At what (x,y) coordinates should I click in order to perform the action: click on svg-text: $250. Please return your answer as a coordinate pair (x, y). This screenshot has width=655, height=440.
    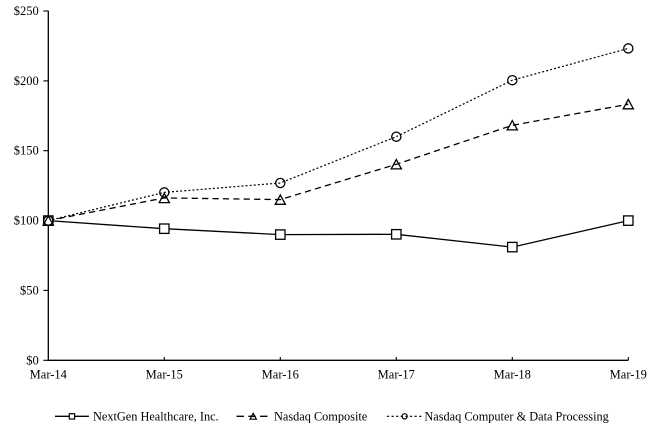
    Looking at the image, I should click on (26, 11).